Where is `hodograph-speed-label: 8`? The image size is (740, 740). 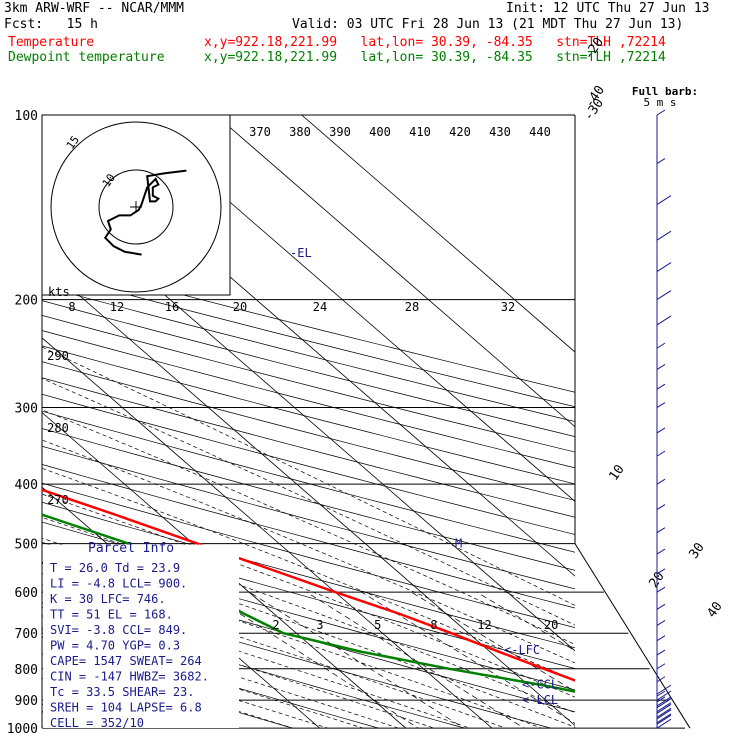 hodograph-speed-label: 8 is located at coordinates (71, 307).